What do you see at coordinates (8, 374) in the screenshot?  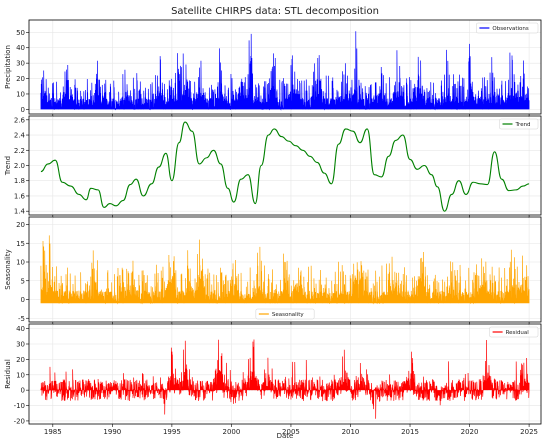 I see `y-axis-label: Residual` at bounding box center [8, 374].